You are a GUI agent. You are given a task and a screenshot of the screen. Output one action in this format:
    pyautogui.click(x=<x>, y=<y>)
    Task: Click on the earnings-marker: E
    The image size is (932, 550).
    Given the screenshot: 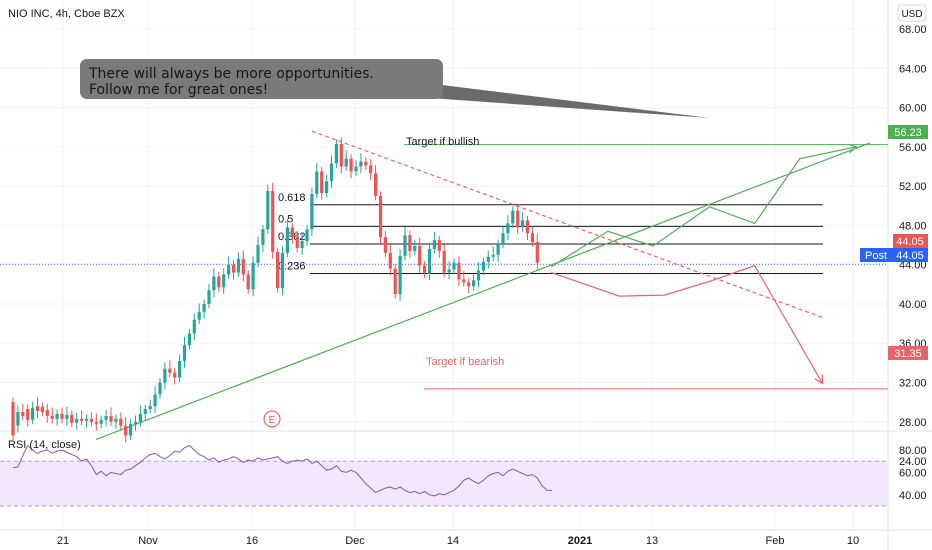 What is the action you would take?
    pyautogui.click(x=272, y=419)
    